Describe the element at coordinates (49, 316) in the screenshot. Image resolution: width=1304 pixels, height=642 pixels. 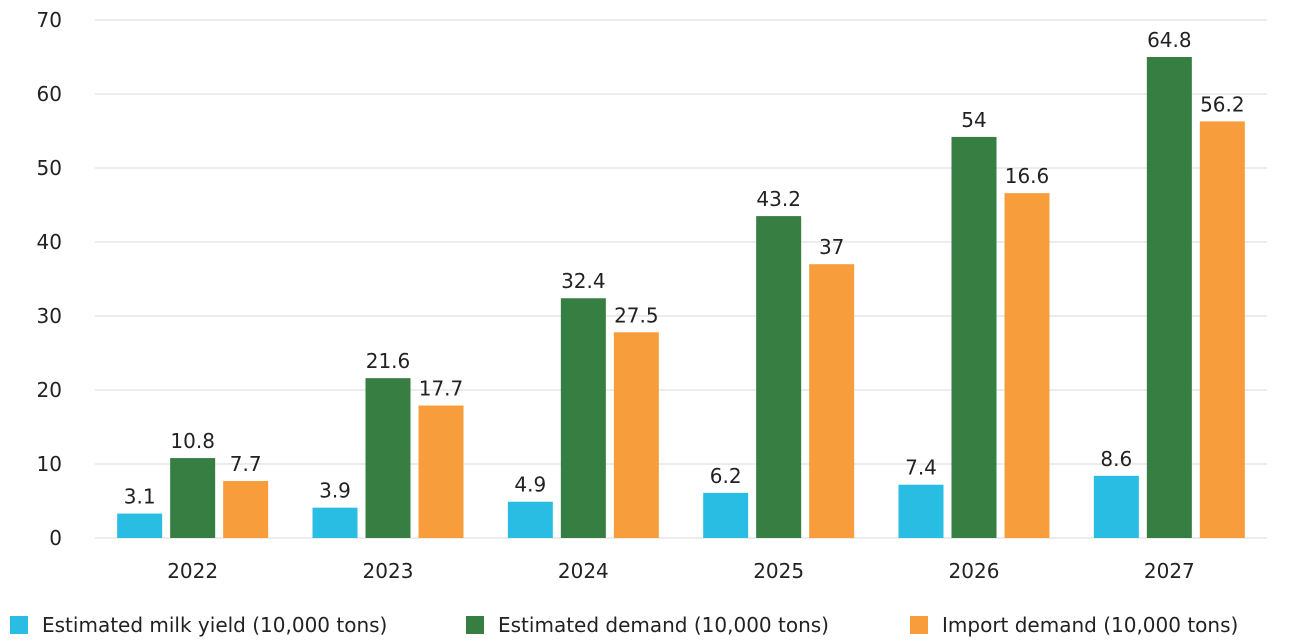
I see `y-tick-label: 30` at that location.